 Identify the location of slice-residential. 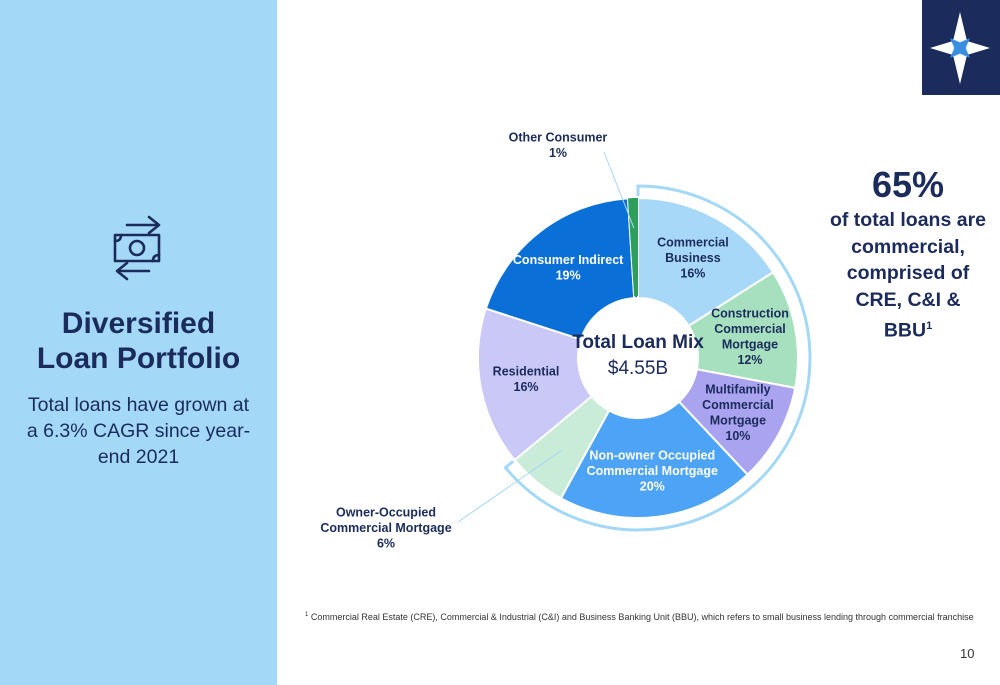
(535, 384).